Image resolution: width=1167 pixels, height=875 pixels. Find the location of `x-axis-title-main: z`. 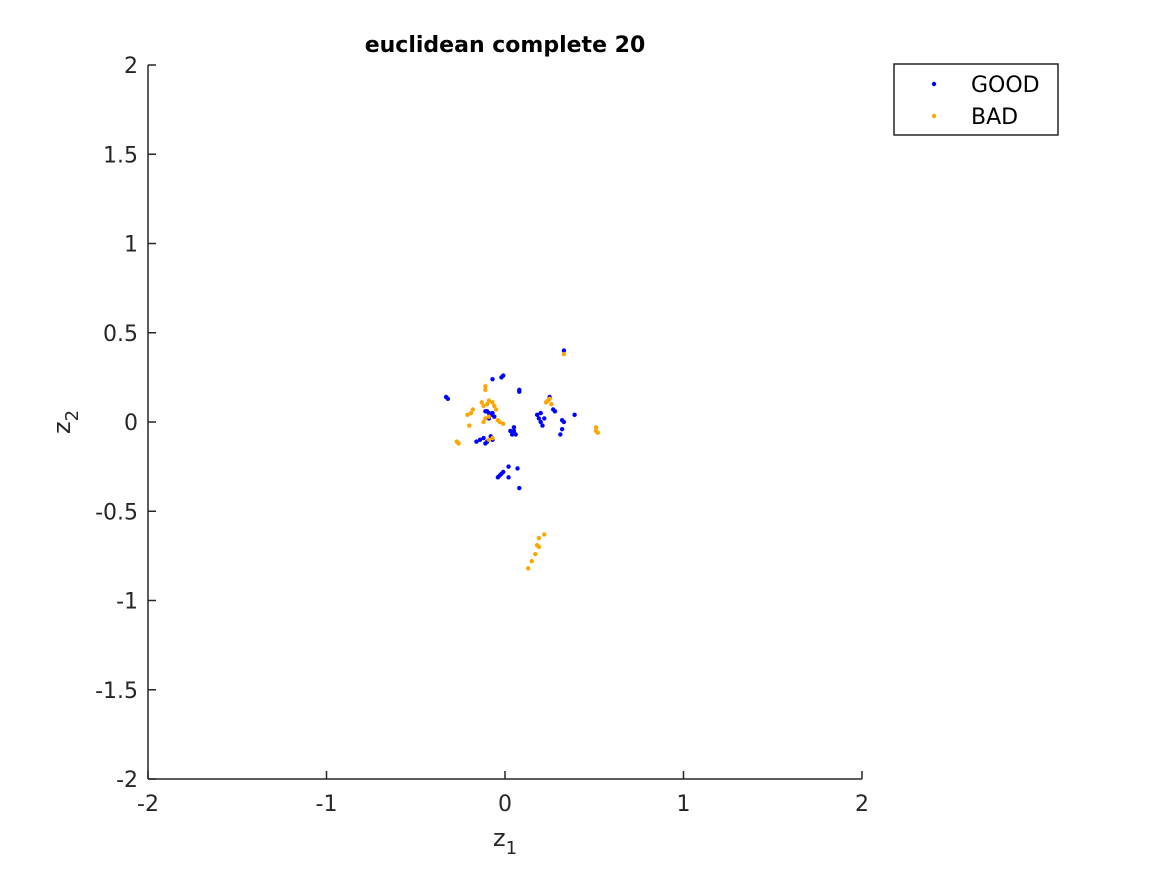

x-axis-title-main: z is located at coordinates (499, 838).